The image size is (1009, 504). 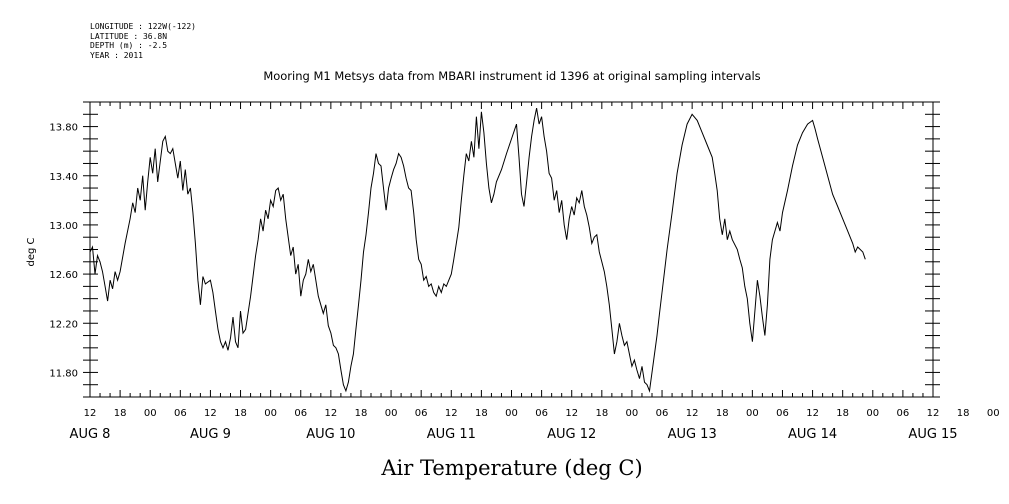 What do you see at coordinates (63, 177) in the screenshot?
I see `y-tick-label: 13.40` at bounding box center [63, 177].